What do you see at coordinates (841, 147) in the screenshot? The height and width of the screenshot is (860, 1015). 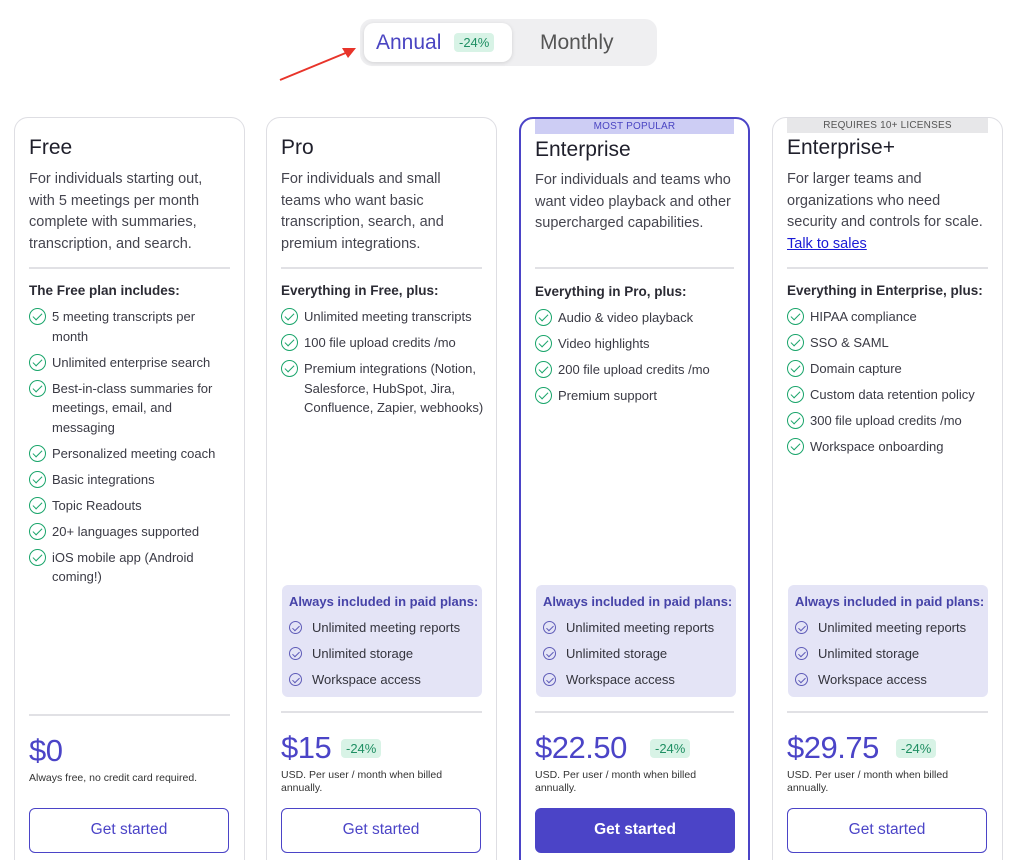 I see `plan-name: Enterprise+` at bounding box center [841, 147].